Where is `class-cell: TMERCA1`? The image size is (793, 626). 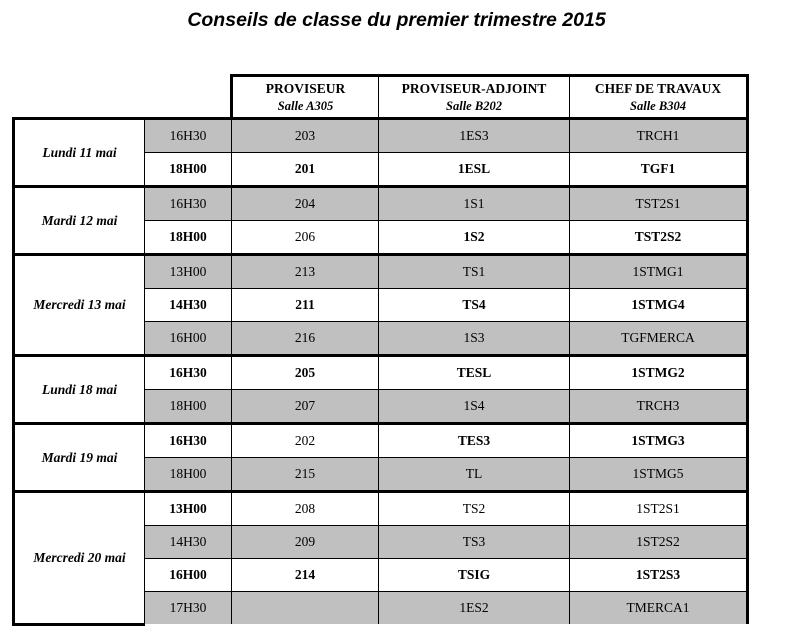
class-cell: TMERCA1 is located at coordinates (659, 607).